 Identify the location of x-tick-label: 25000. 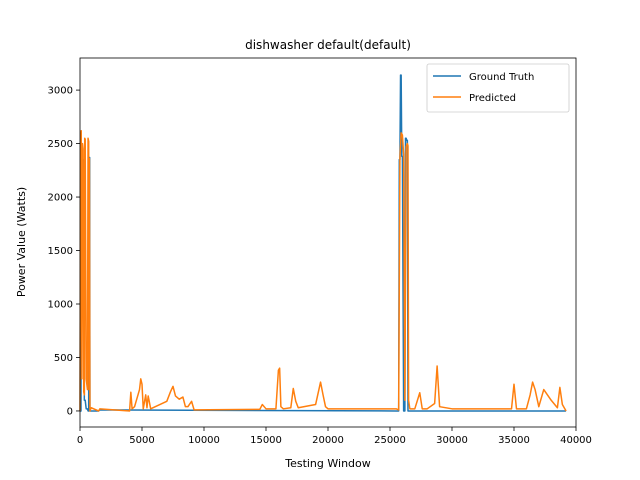
(390, 440).